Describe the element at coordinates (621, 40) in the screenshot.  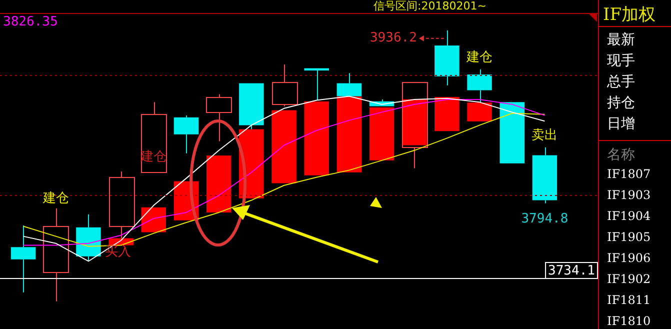
I see `text: 最新` at that location.